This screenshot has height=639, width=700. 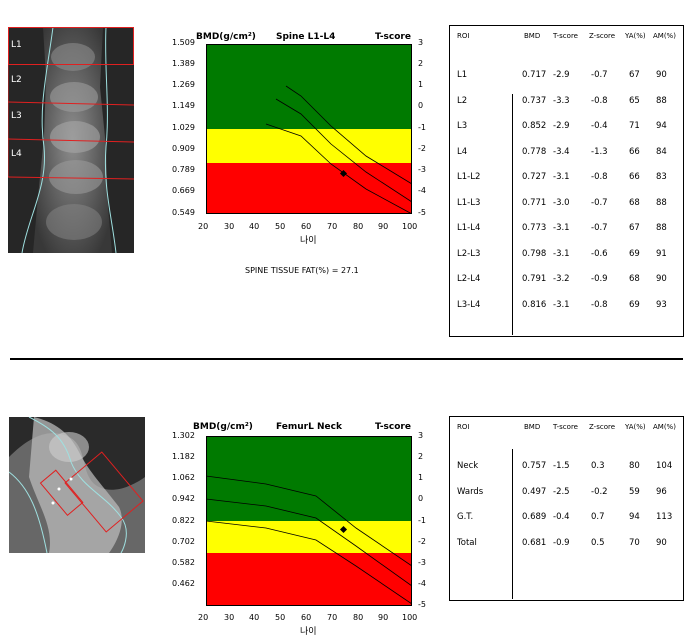 What do you see at coordinates (534, 75) in the screenshot?
I see `spine-table-cell: 0.717` at bounding box center [534, 75].